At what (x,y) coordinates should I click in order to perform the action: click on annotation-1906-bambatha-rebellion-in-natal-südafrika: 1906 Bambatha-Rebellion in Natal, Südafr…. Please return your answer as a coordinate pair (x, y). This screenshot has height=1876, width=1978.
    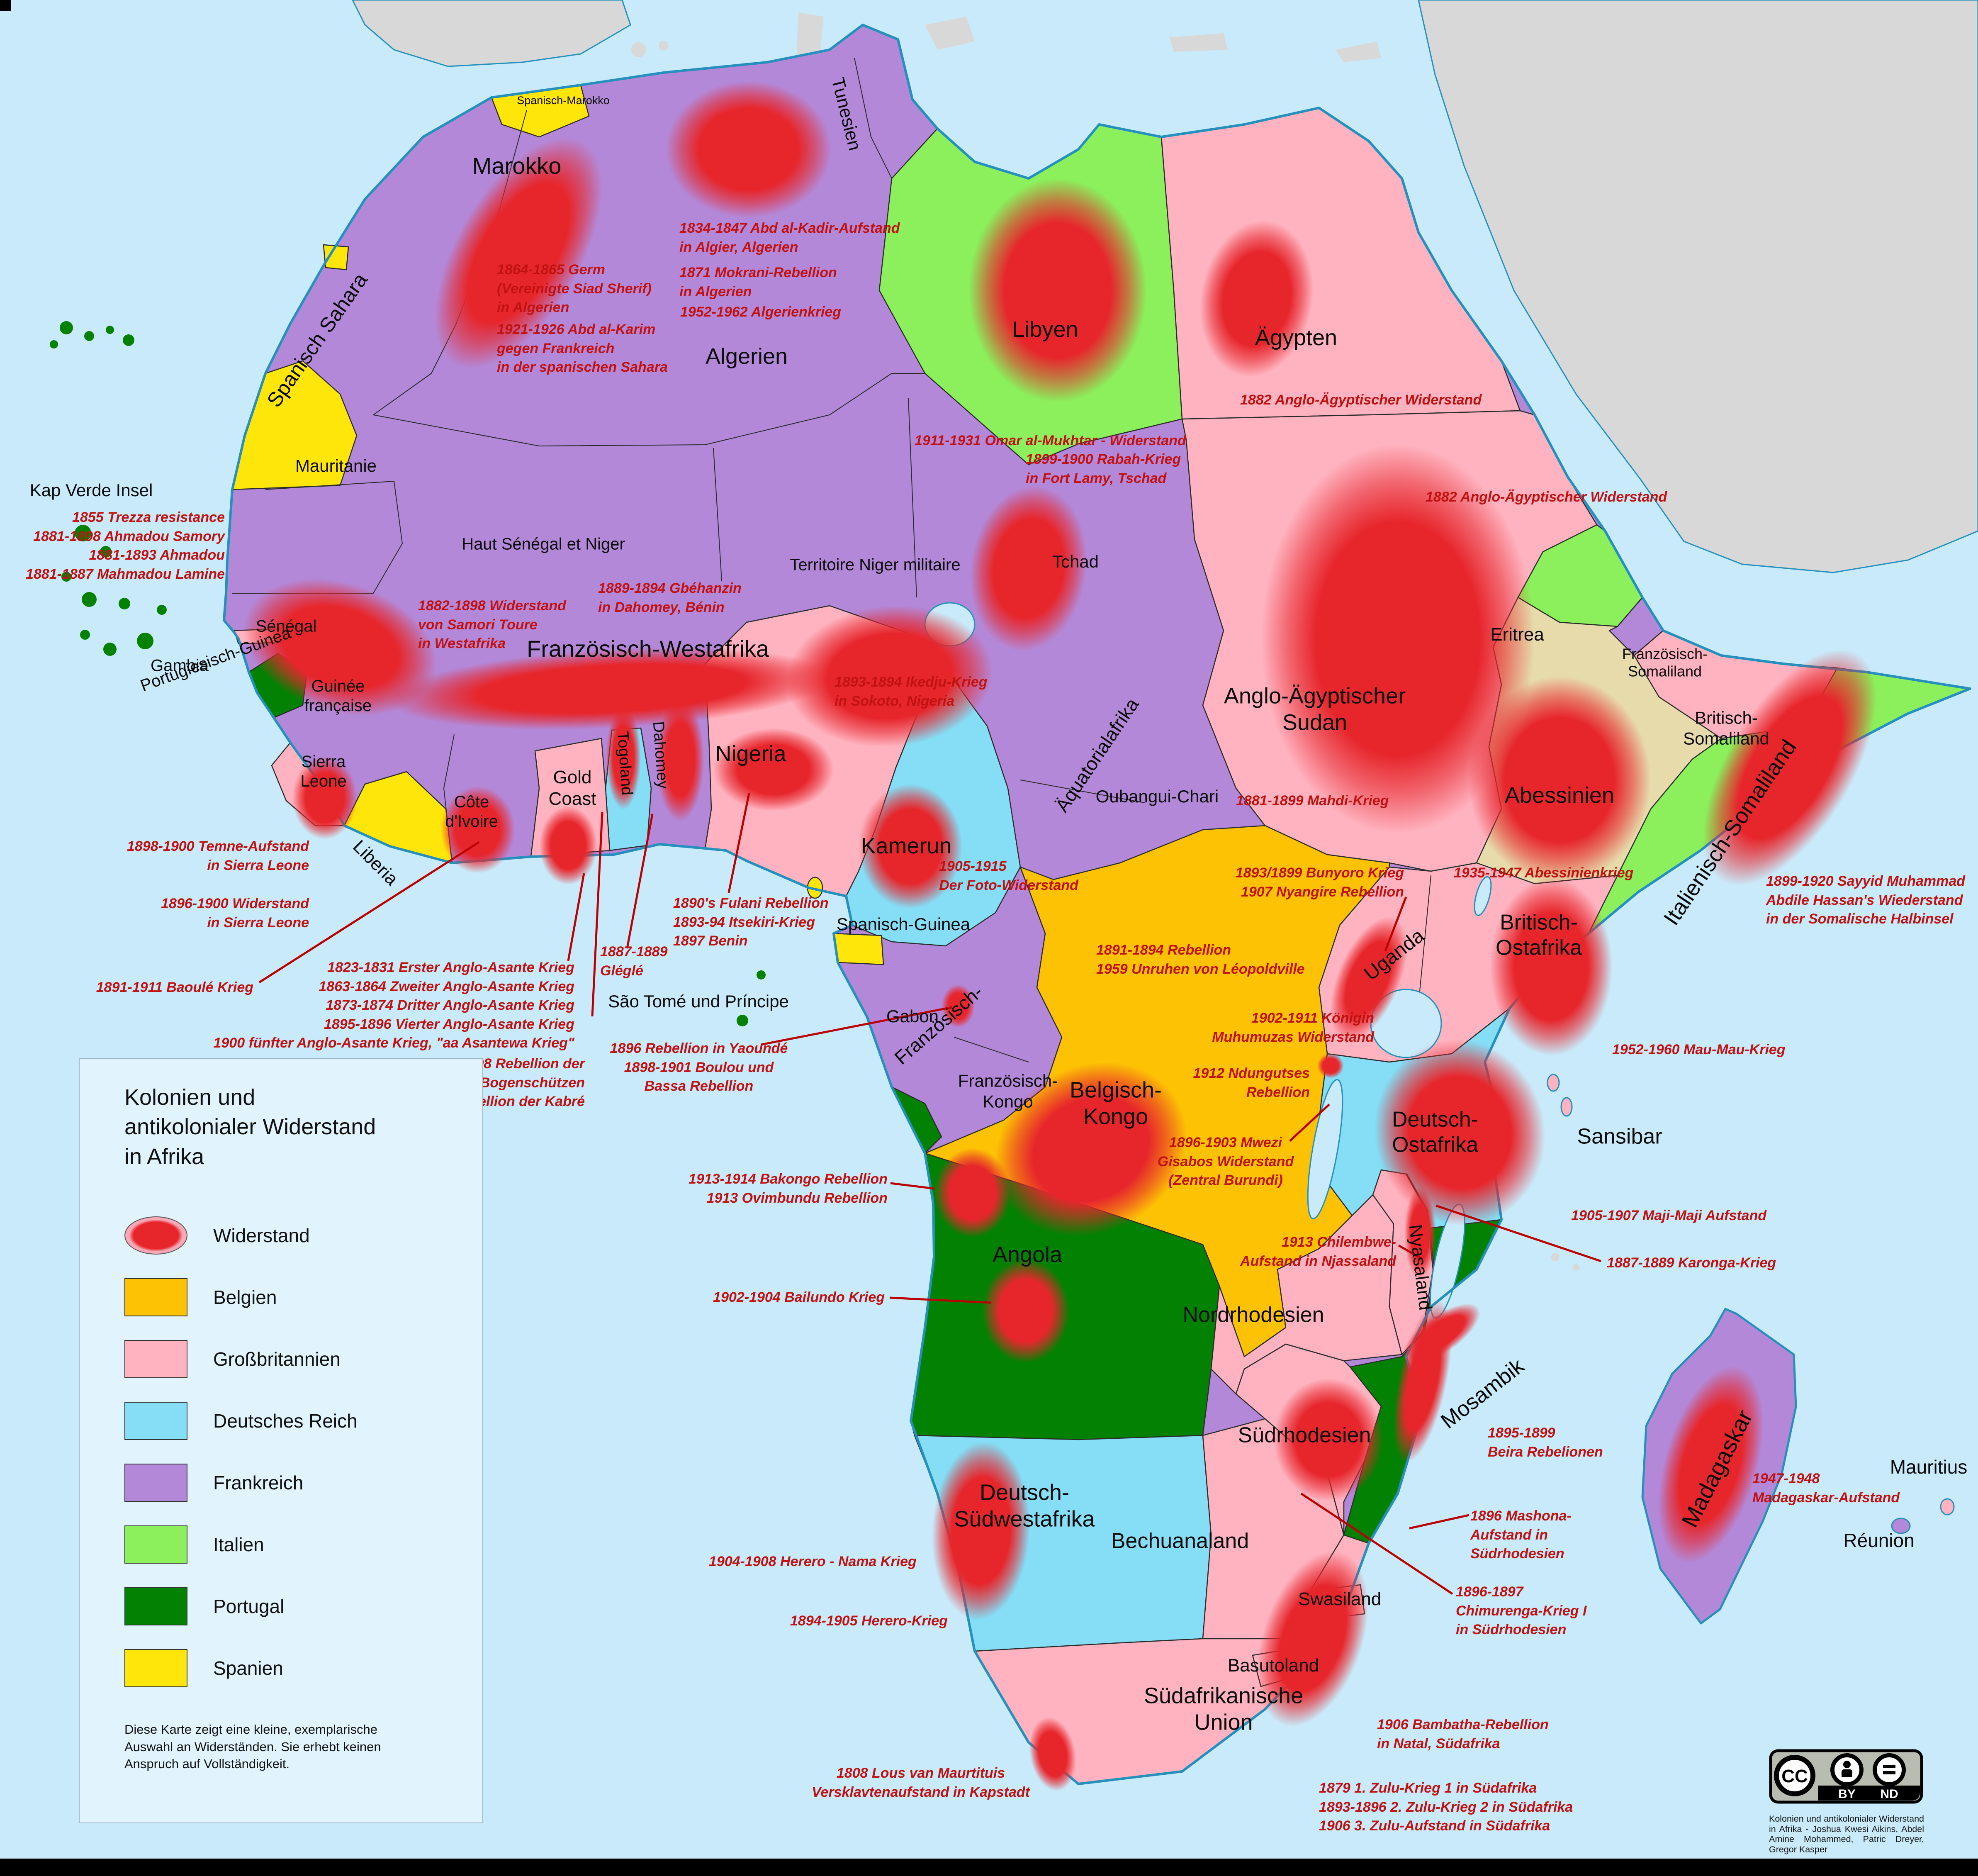
    Looking at the image, I should click on (1463, 1734).